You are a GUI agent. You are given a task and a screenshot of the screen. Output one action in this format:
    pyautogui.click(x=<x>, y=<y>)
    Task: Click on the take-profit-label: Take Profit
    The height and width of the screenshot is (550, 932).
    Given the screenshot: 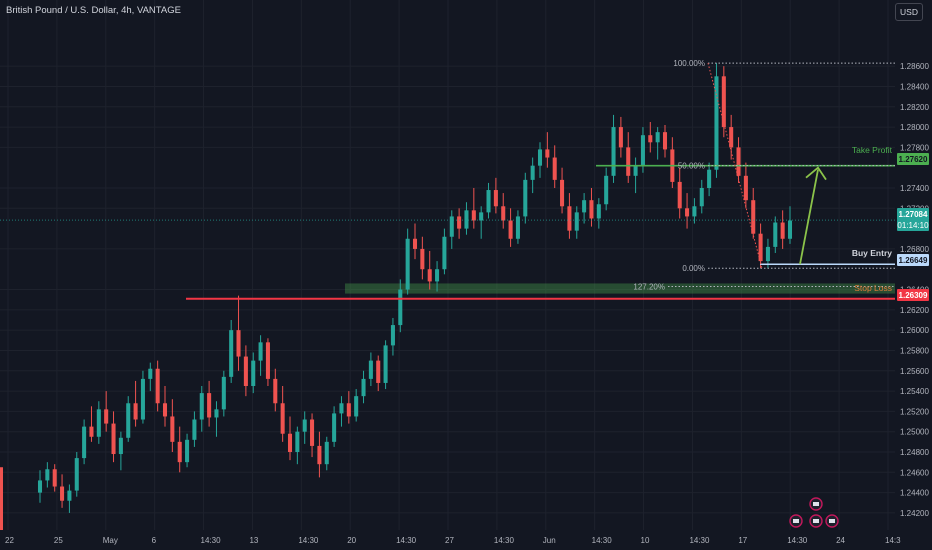 What is the action you would take?
    pyautogui.click(x=871, y=150)
    